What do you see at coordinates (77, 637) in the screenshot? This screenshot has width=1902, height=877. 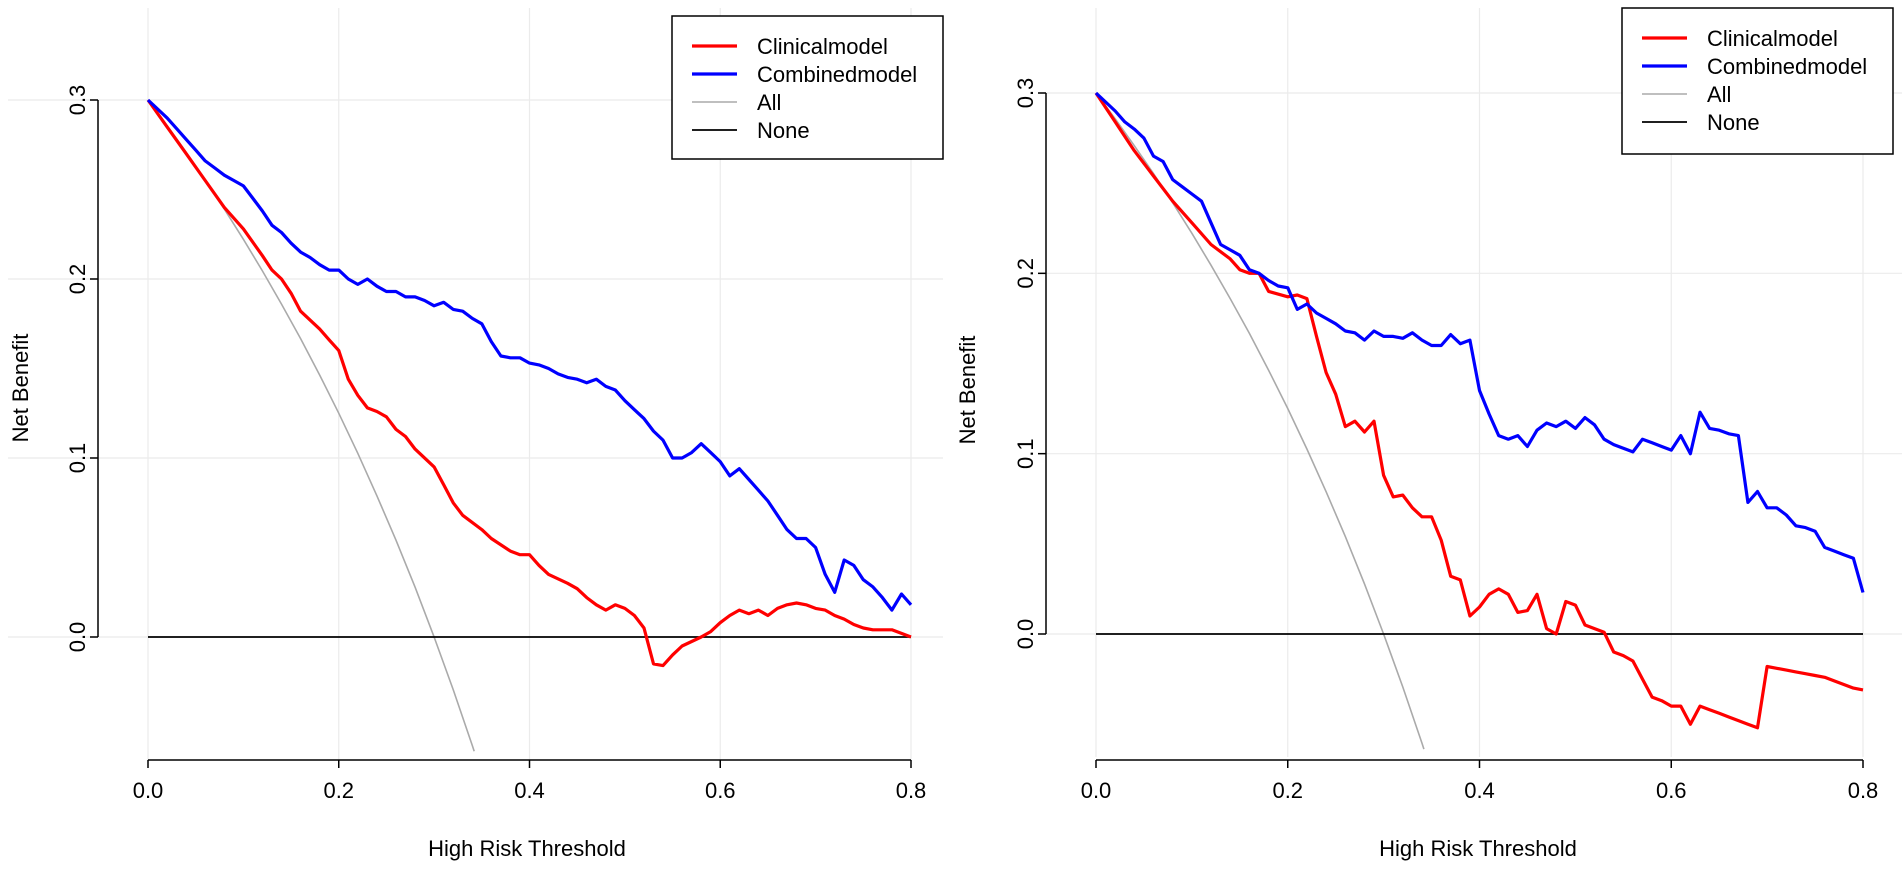 I see `chart1-y-tick-label-0: 0.0` at bounding box center [77, 637].